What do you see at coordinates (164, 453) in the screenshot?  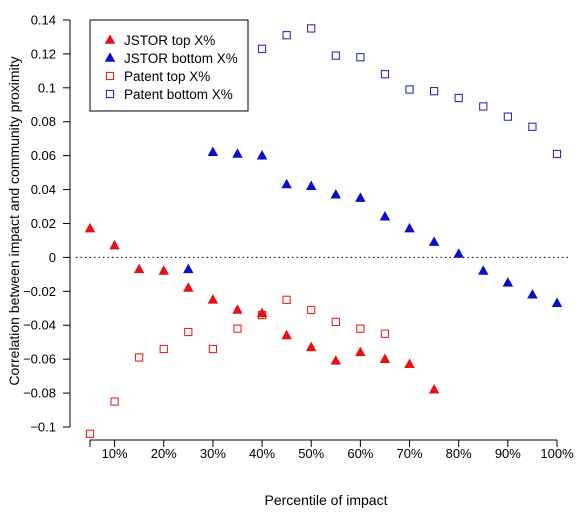 I see `x-tick-label: 20%` at bounding box center [164, 453].